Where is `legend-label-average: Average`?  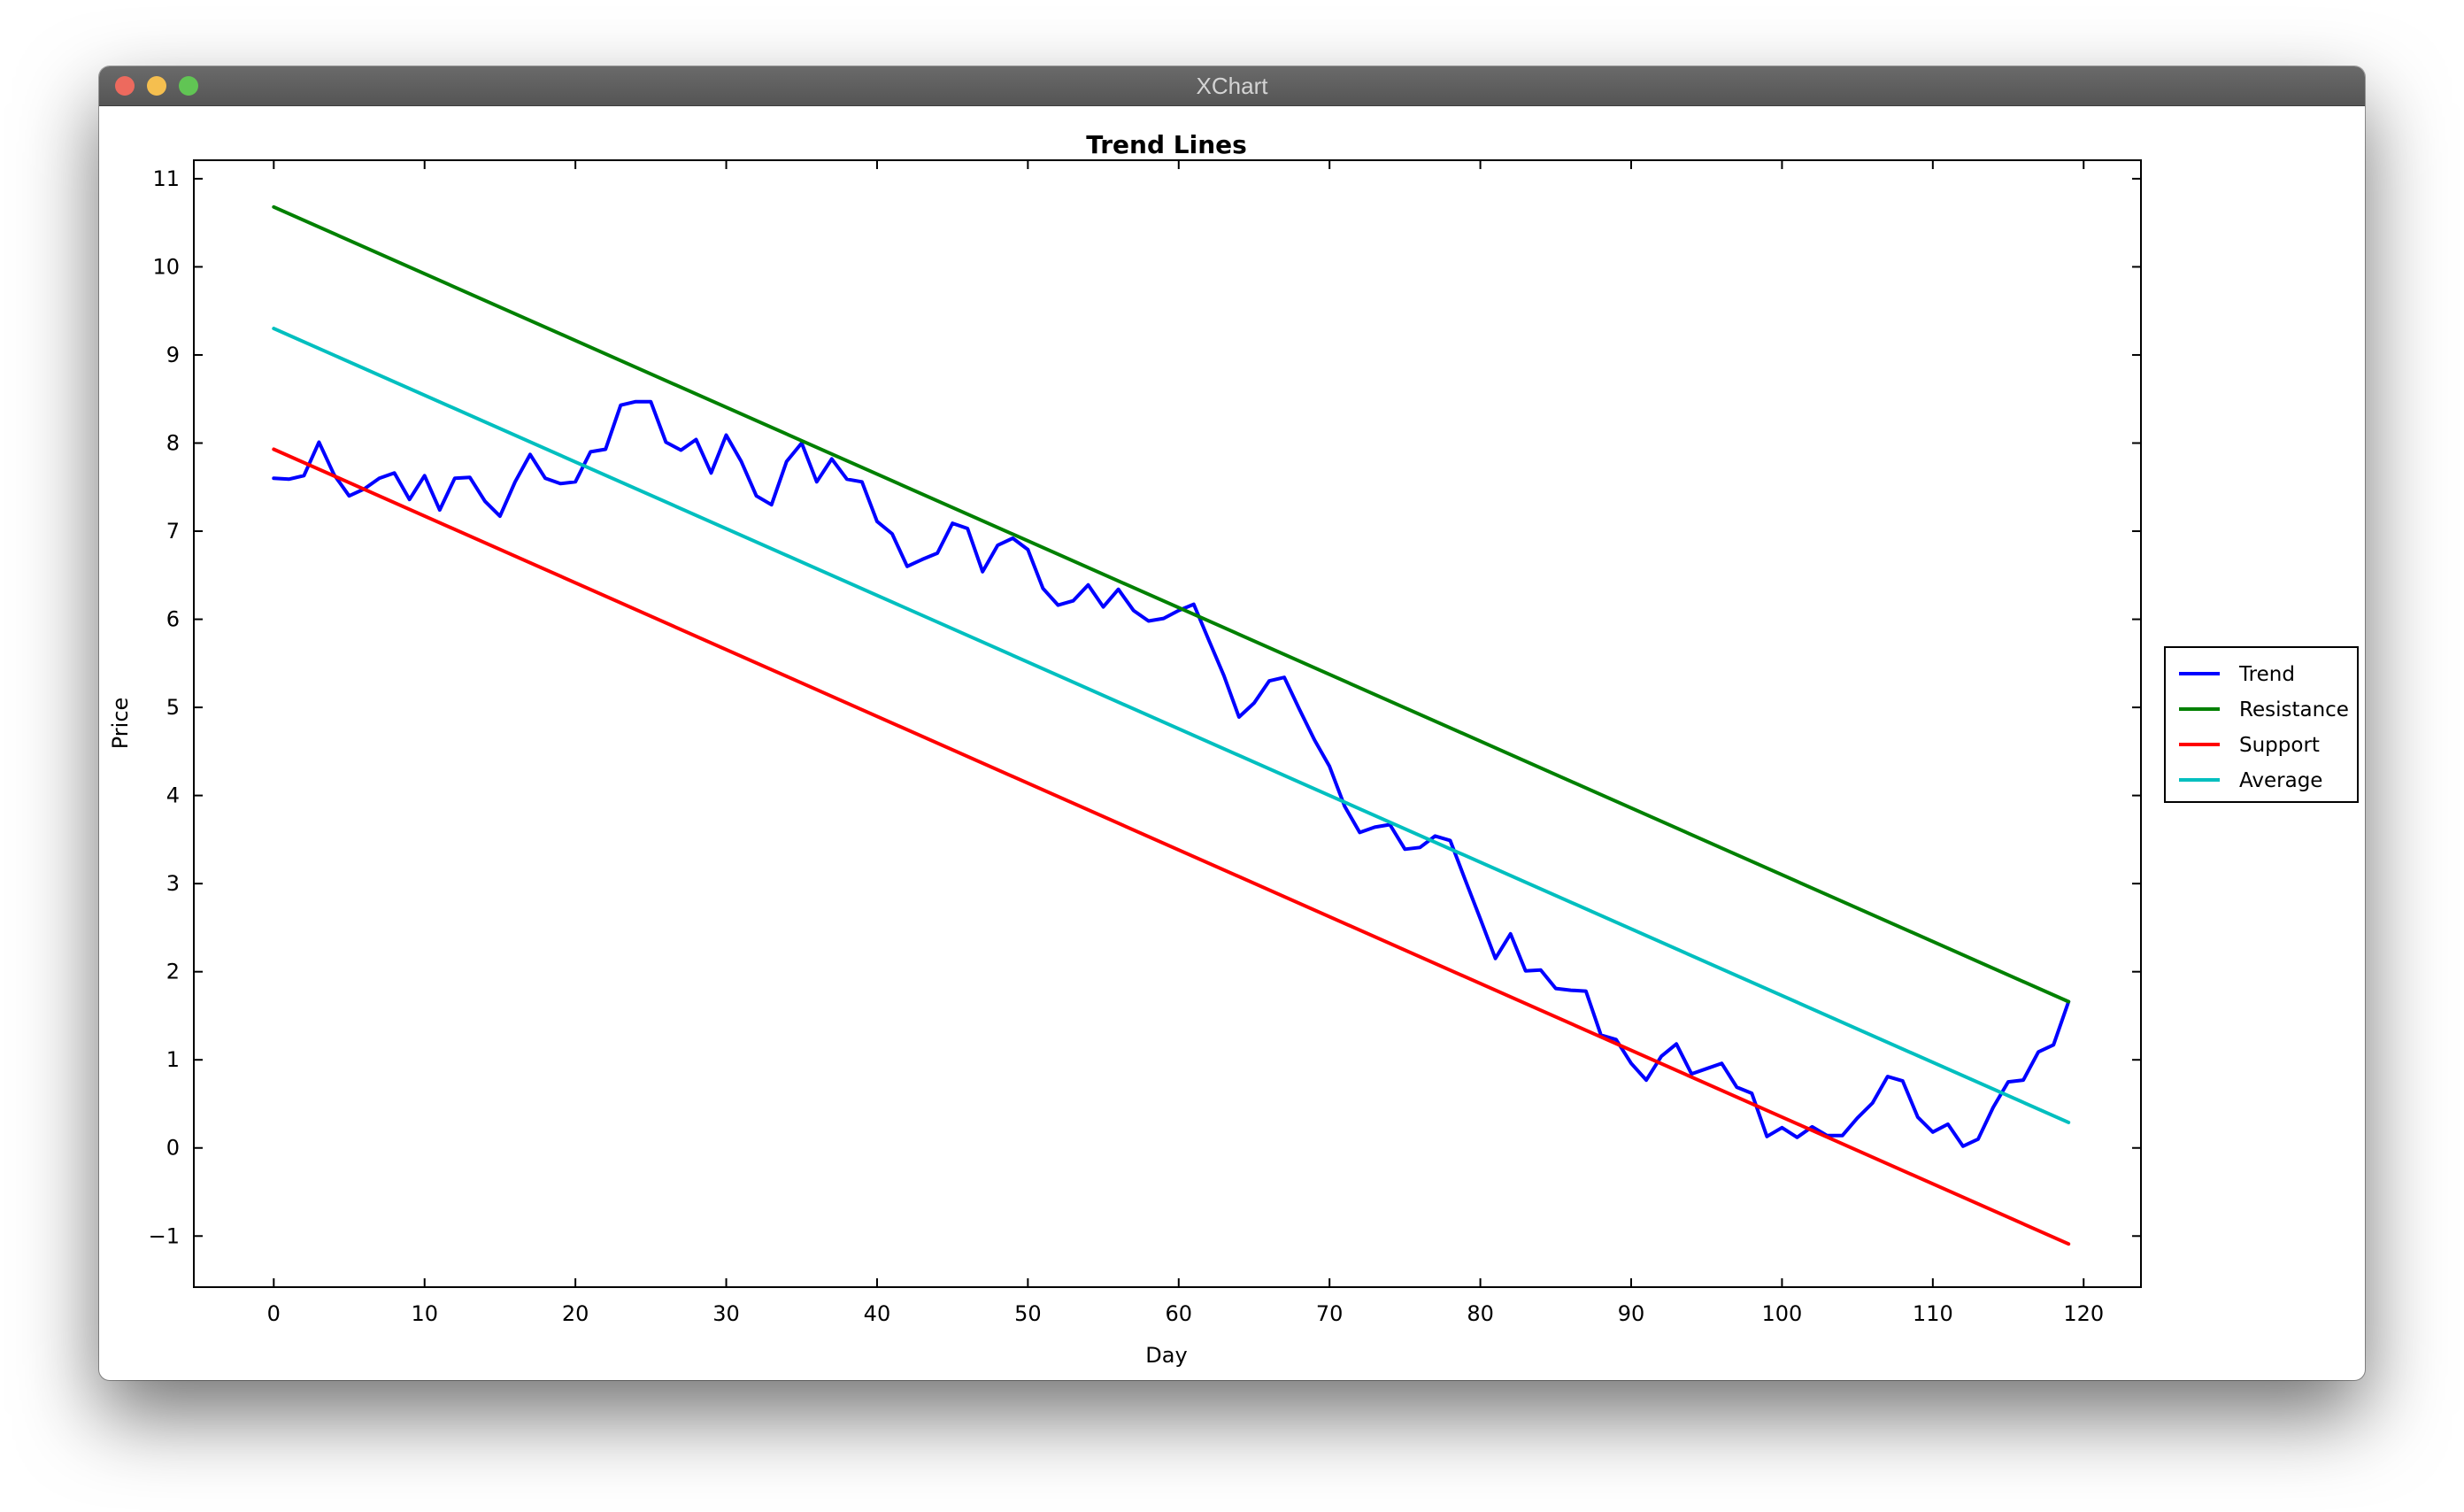 legend-label-average: Average is located at coordinates (2280, 780).